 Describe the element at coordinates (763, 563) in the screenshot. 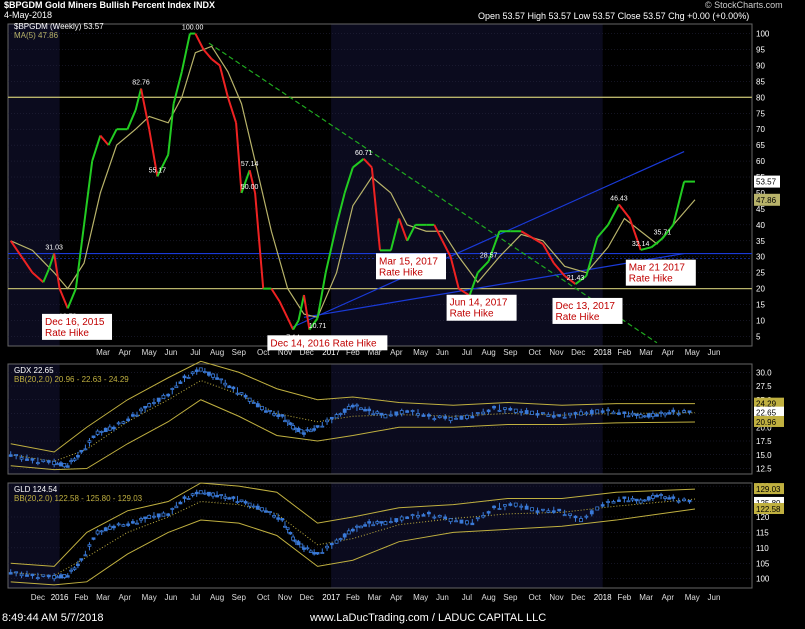

I see `y-tick-label: 105` at that location.